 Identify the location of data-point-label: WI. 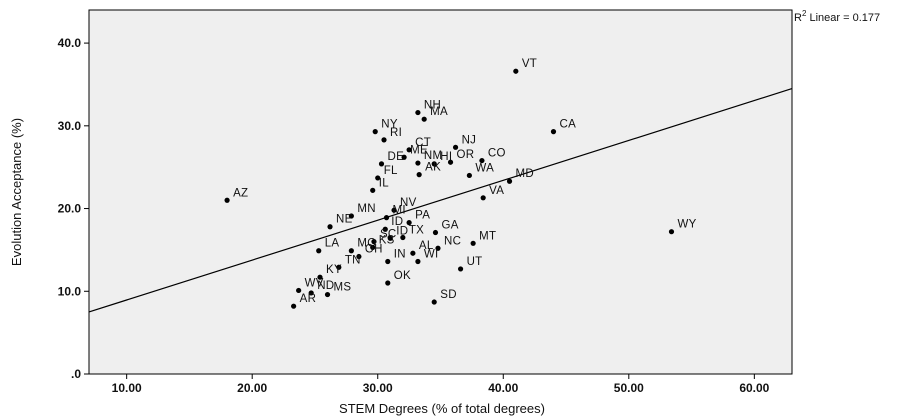
(431, 254).